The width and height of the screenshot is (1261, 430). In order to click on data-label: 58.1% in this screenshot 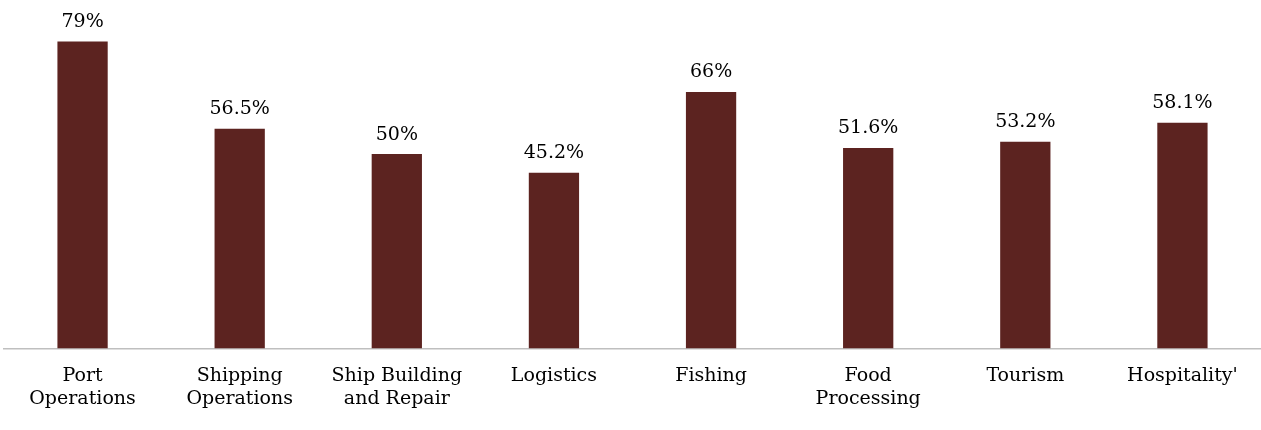, I will do `click(1182, 101)`.